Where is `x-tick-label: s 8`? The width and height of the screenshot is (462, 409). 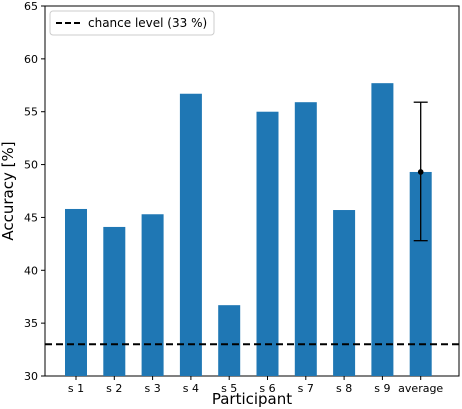
x-tick-label: s 8 is located at coordinates (344, 388).